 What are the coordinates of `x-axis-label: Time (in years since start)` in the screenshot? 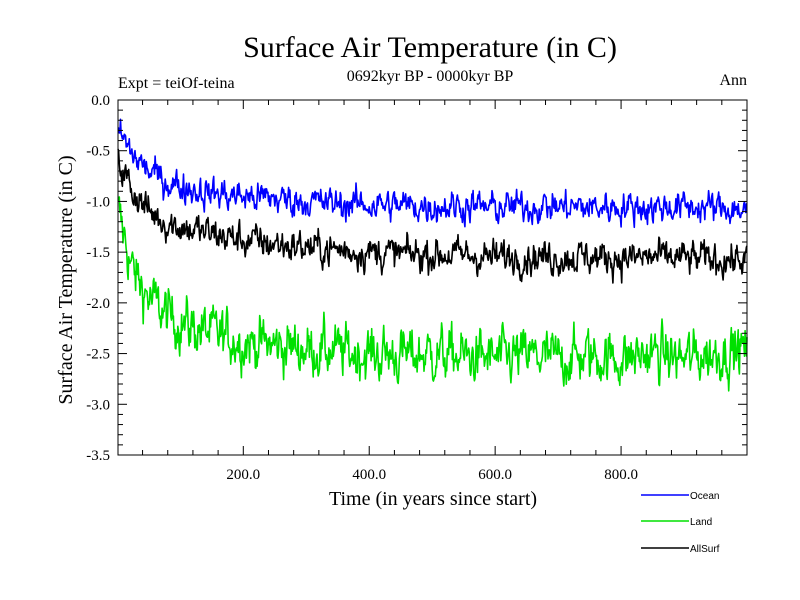 It's located at (433, 499).